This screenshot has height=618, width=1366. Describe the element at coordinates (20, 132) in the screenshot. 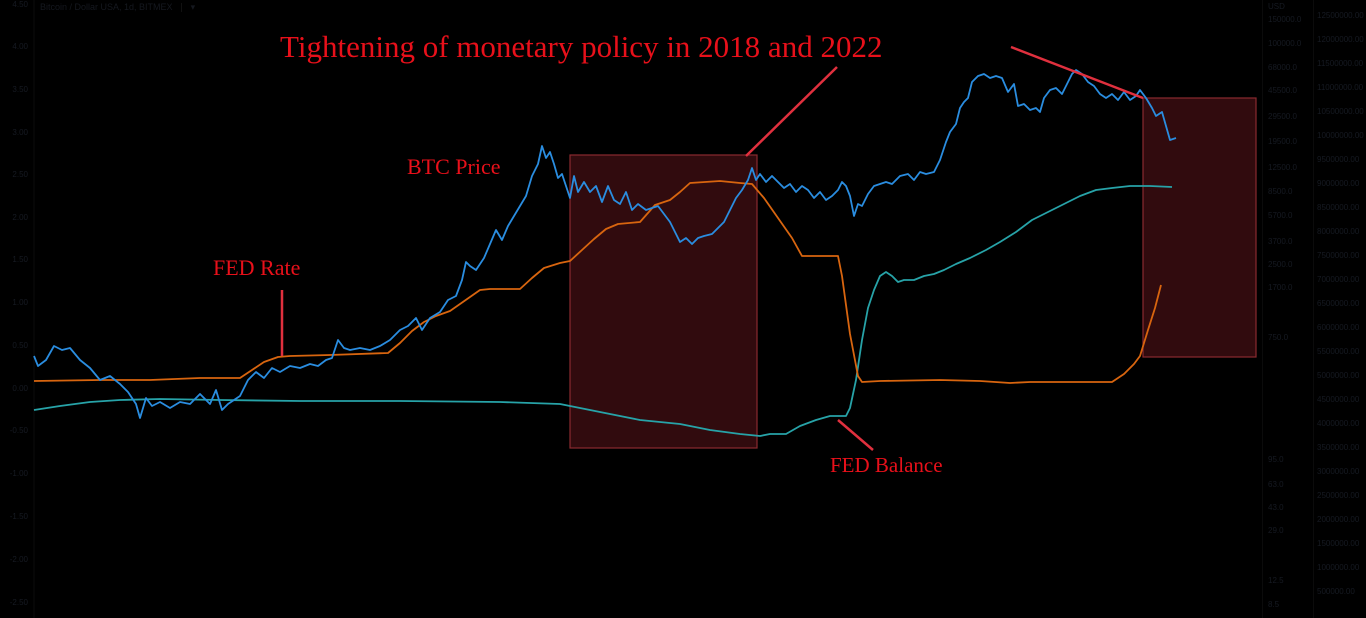

I see `left-axis-tick: 3.00` at that location.